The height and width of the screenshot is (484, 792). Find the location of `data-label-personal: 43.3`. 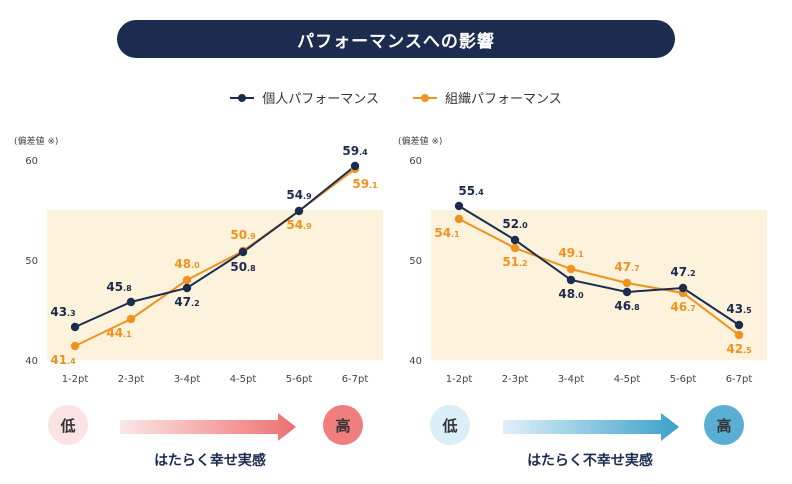

data-label-personal: 43.3 is located at coordinates (62, 312).